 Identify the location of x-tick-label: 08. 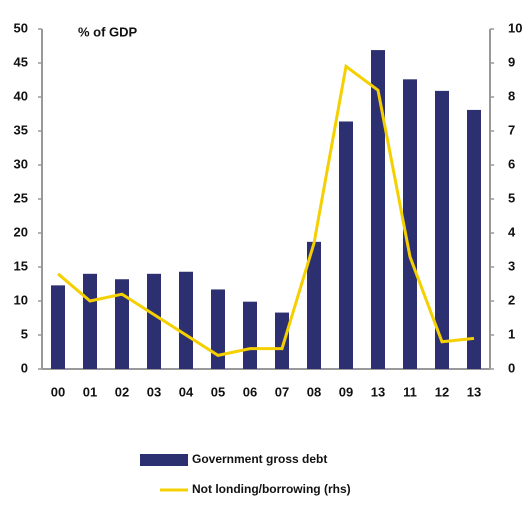
(314, 391).